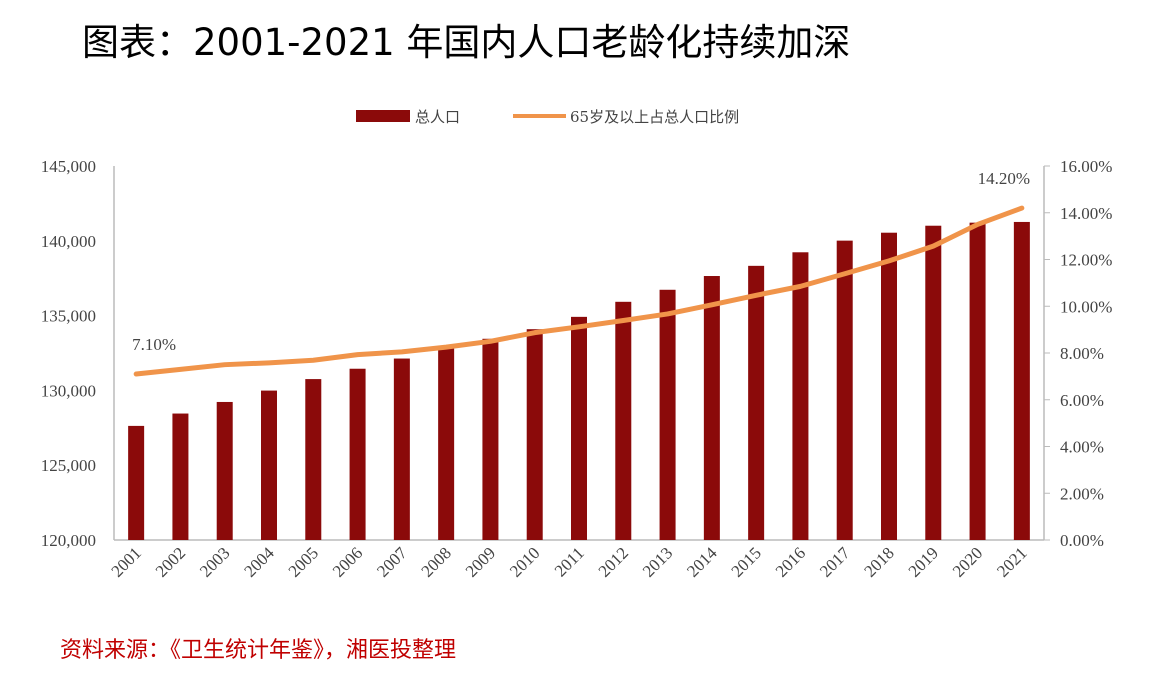  Describe the element at coordinates (125, 561) in the screenshot. I see `x-tick-label: 2001` at that location.